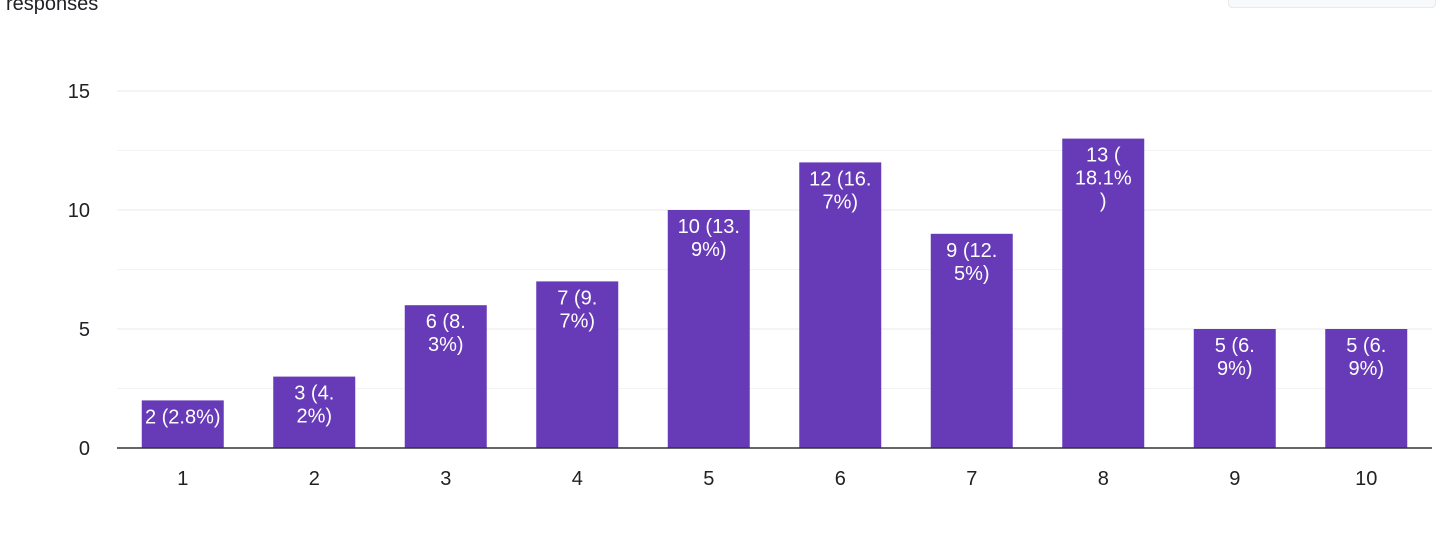 The height and width of the screenshot is (550, 1446). I want to click on data-label: 9 (12., so click(971, 251).